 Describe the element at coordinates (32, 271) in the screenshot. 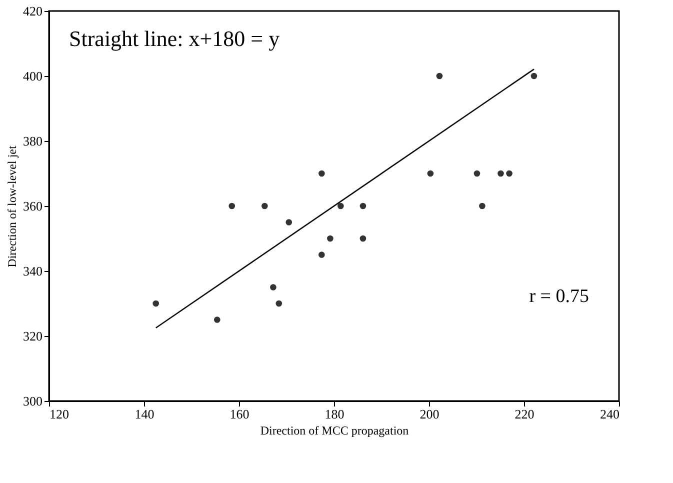

I see `y-tick-label: 340` at that location.